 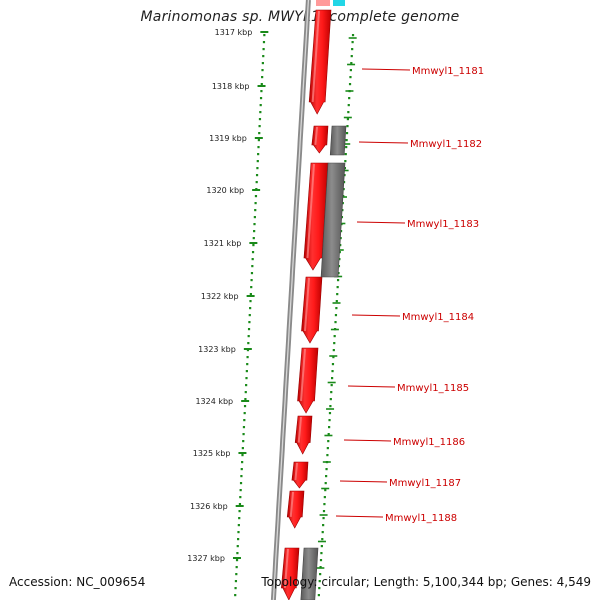 What do you see at coordinates (217, 349) in the screenshot?
I see `kbp-tick-label: 1323 kbp` at bounding box center [217, 349].